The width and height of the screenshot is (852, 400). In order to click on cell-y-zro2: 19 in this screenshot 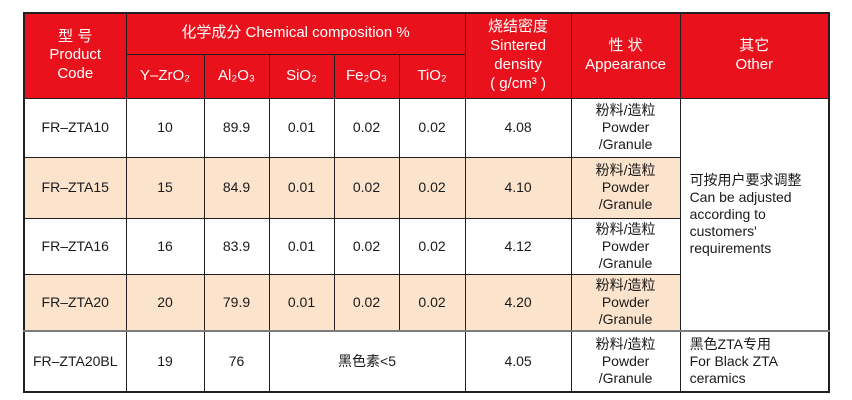, I will do `click(165, 361)`.